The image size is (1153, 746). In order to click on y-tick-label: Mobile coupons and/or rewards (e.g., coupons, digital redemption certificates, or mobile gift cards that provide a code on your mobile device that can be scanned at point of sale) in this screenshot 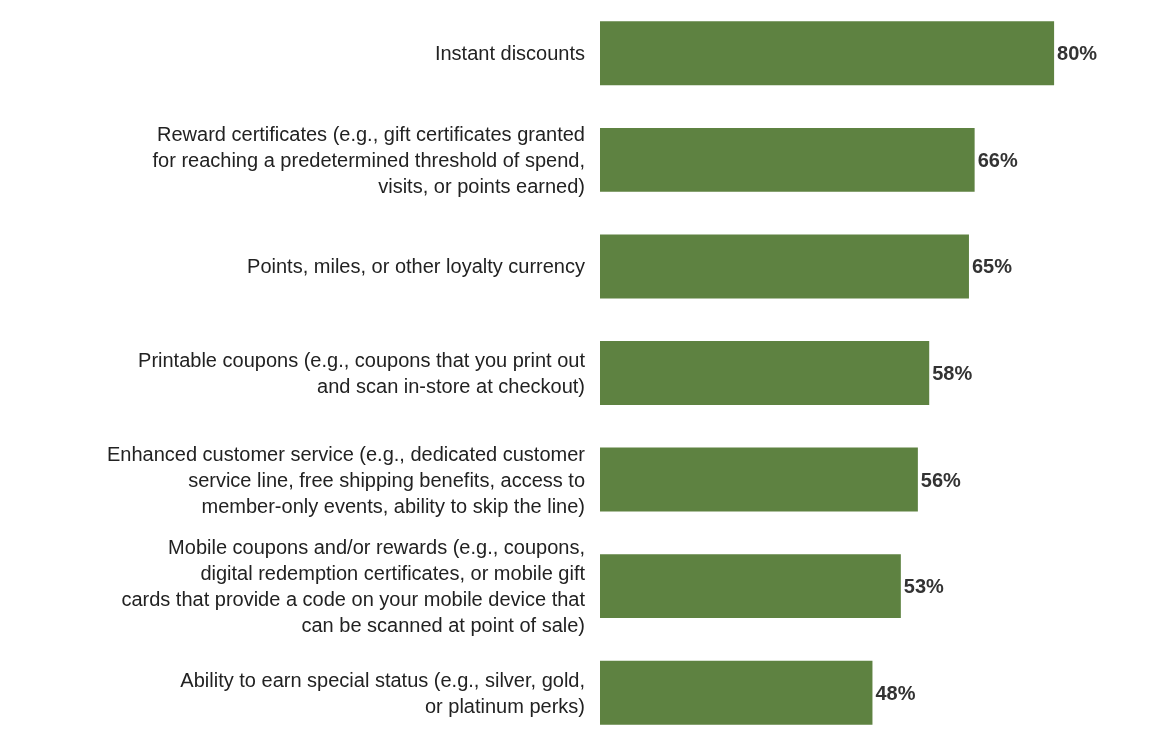, I will do `click(353, 586)`.